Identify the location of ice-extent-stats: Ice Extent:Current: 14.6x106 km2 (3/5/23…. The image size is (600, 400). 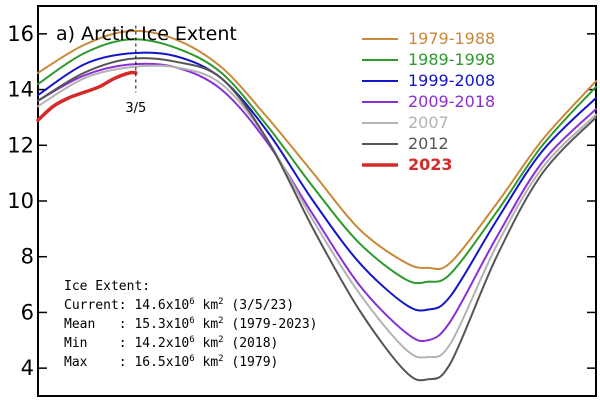
(191, 324).